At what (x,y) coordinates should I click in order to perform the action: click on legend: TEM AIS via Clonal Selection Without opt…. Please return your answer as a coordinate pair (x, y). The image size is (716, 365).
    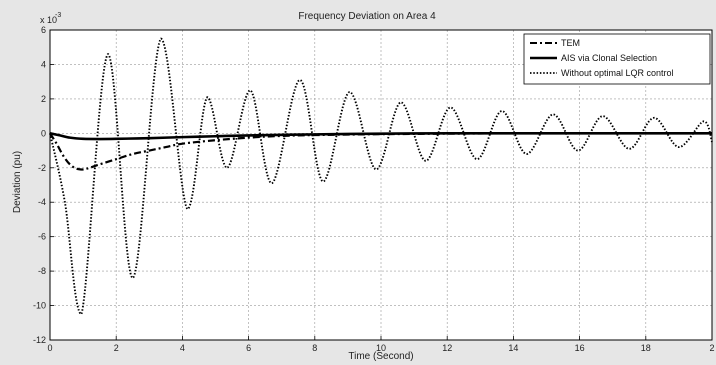
    Looking at the image, I should click on (617, 59).